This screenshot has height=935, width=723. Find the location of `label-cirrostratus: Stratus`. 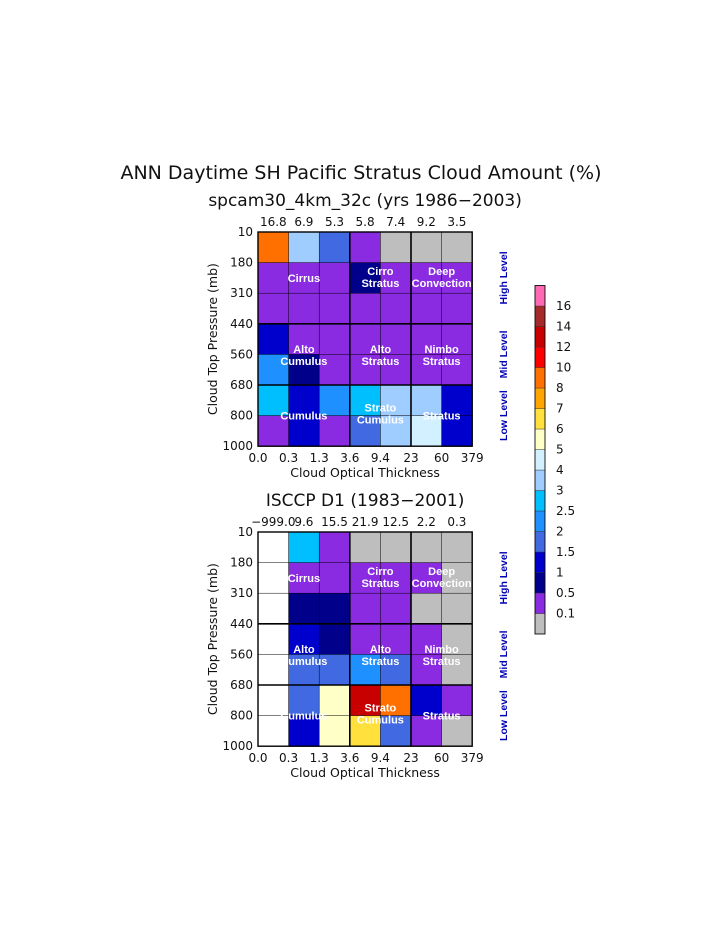

label-cirrostratus: Stratus is located at coordinates (380, 584).